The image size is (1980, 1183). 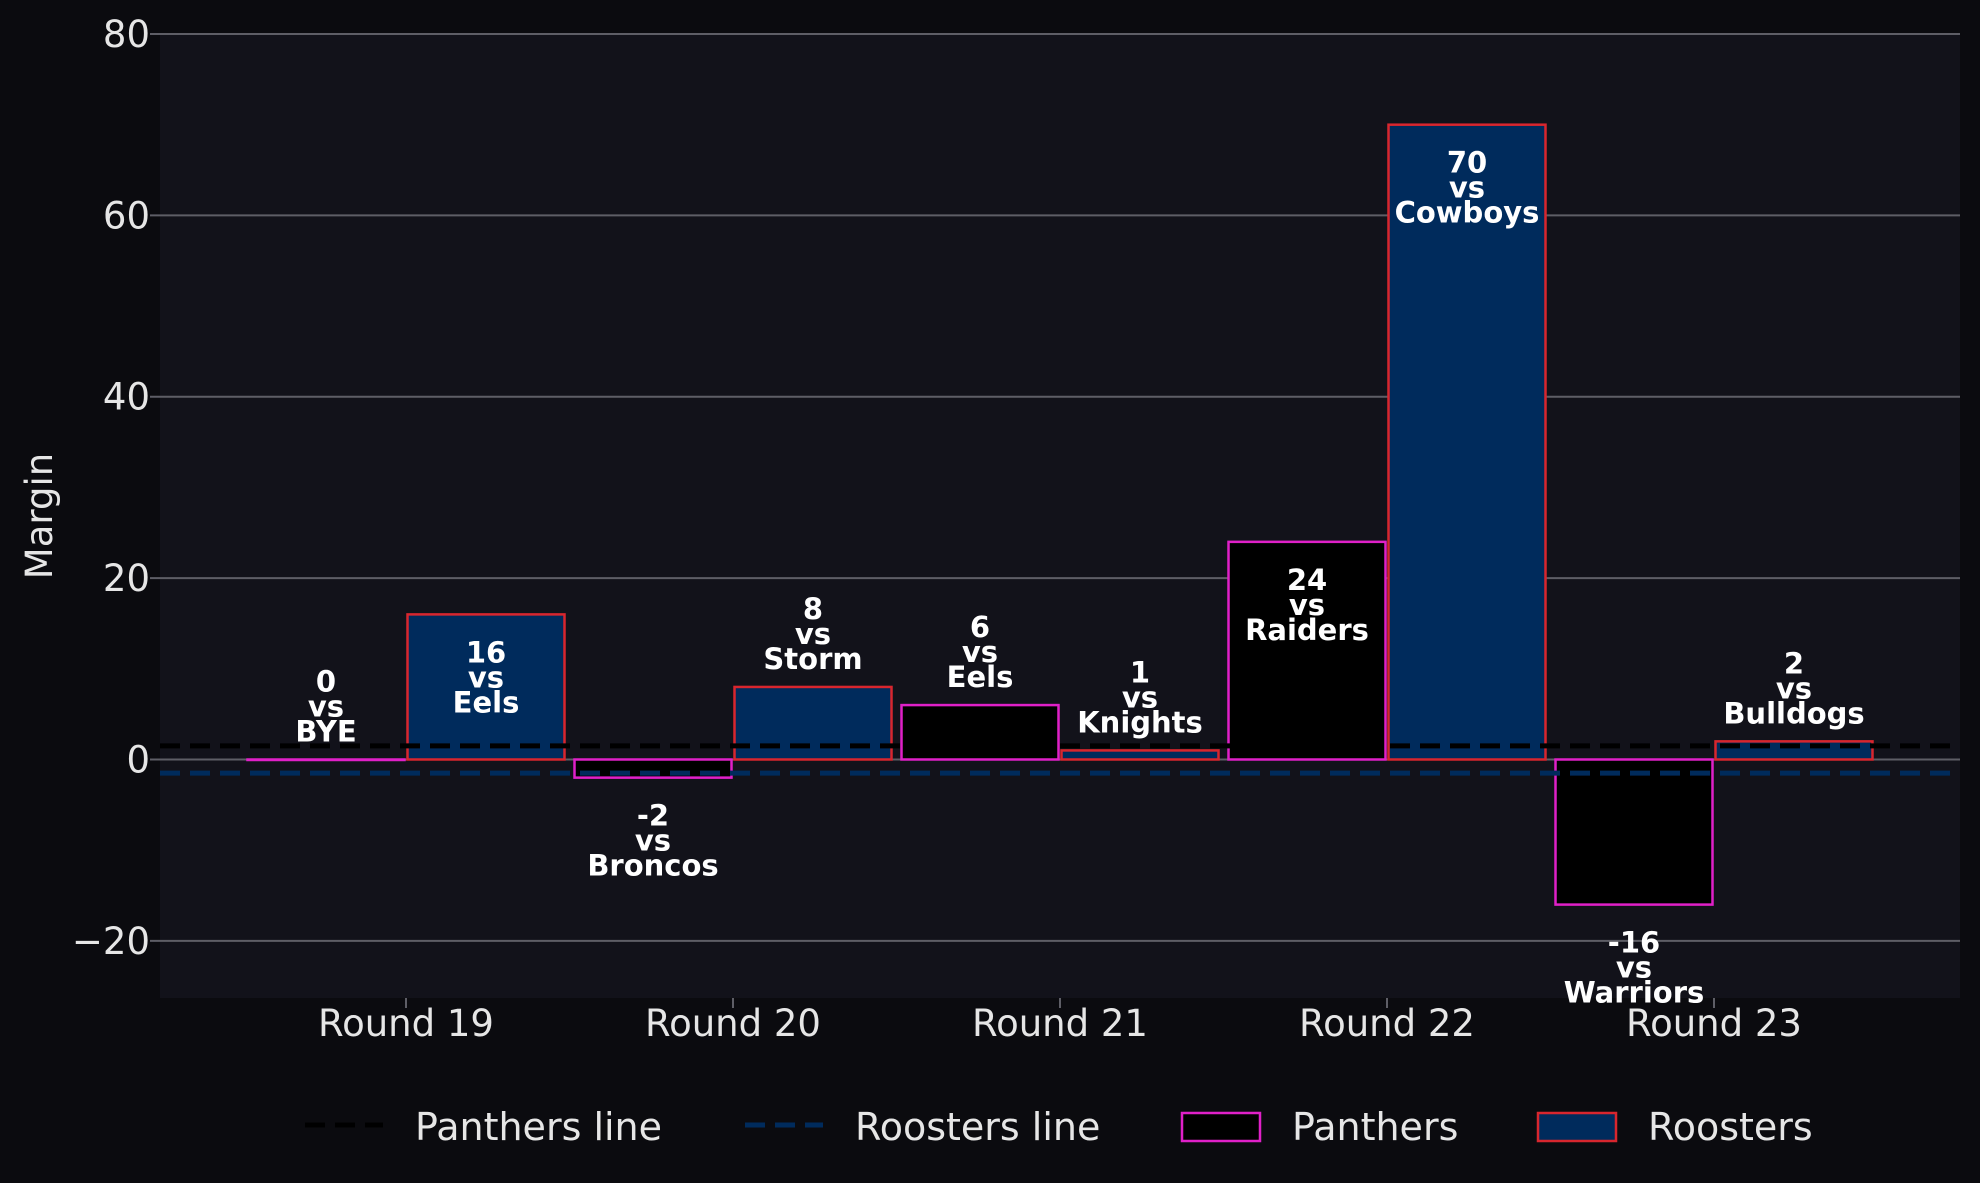 I want to click on legend-label: Roosters, so click(x=1730, y=1127).